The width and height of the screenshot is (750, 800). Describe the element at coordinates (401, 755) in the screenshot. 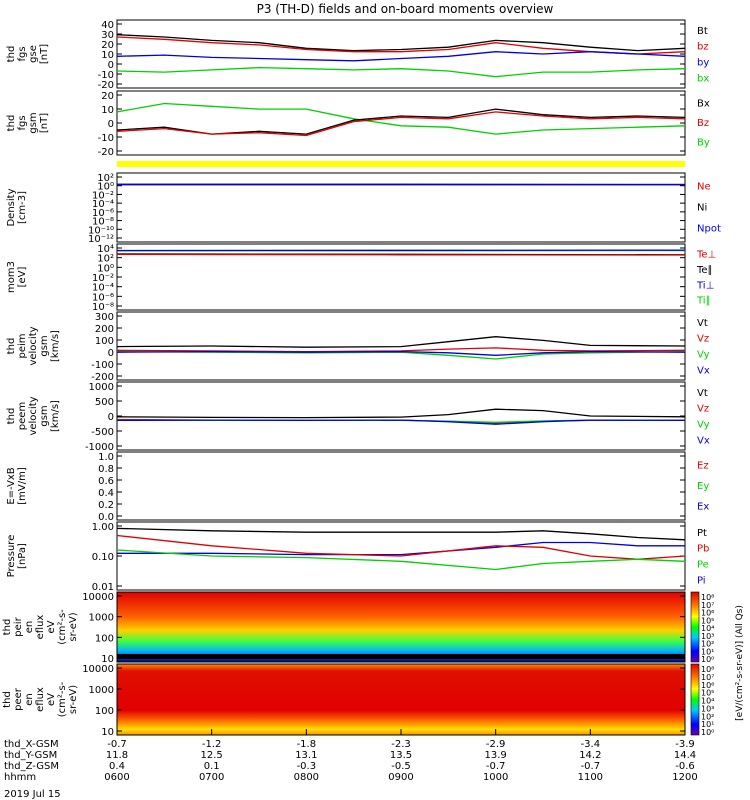

I see `ephemeris-value: 13.5` at that location.